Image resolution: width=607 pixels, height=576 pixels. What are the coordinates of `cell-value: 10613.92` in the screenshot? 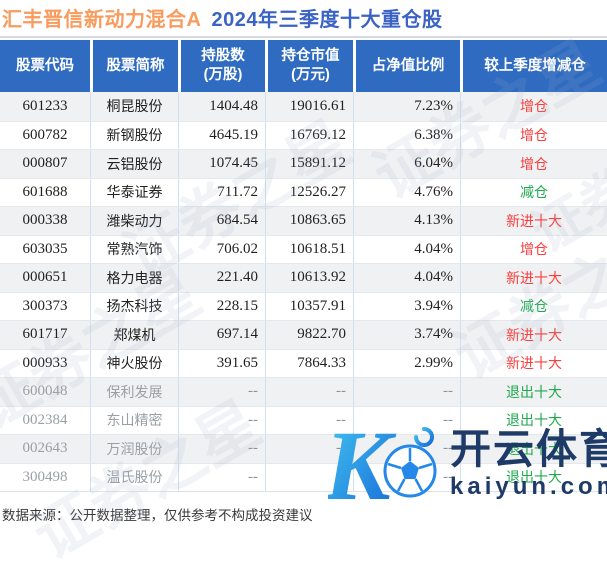 It's located at (309, 278).